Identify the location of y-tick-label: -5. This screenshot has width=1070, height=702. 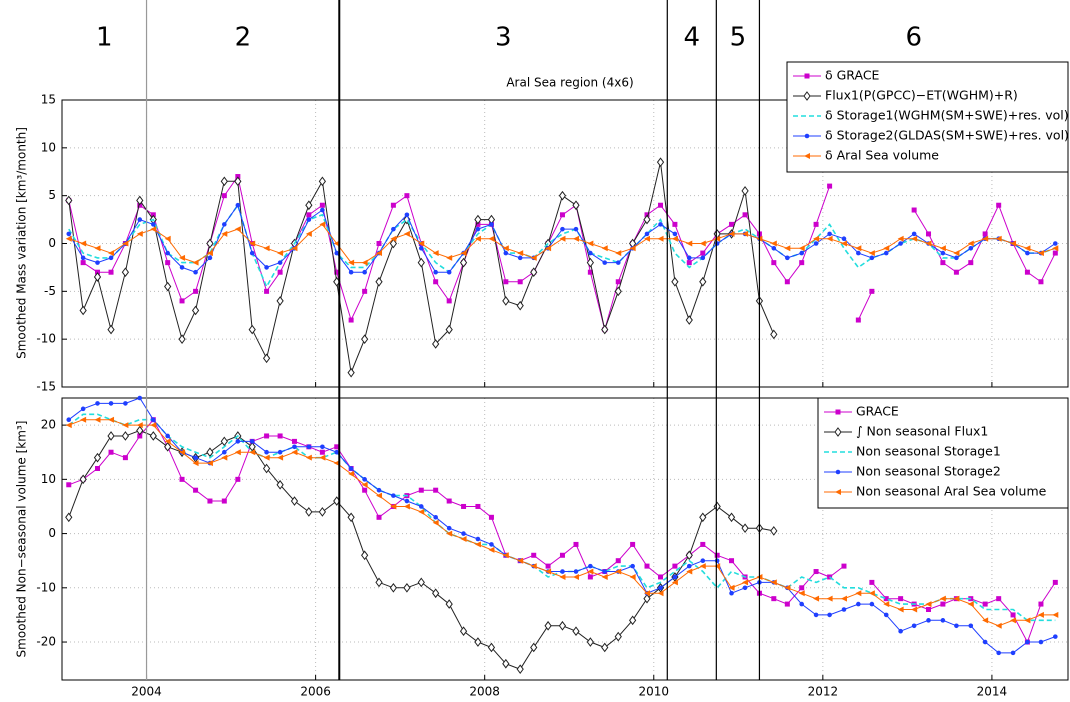
(50, 291).